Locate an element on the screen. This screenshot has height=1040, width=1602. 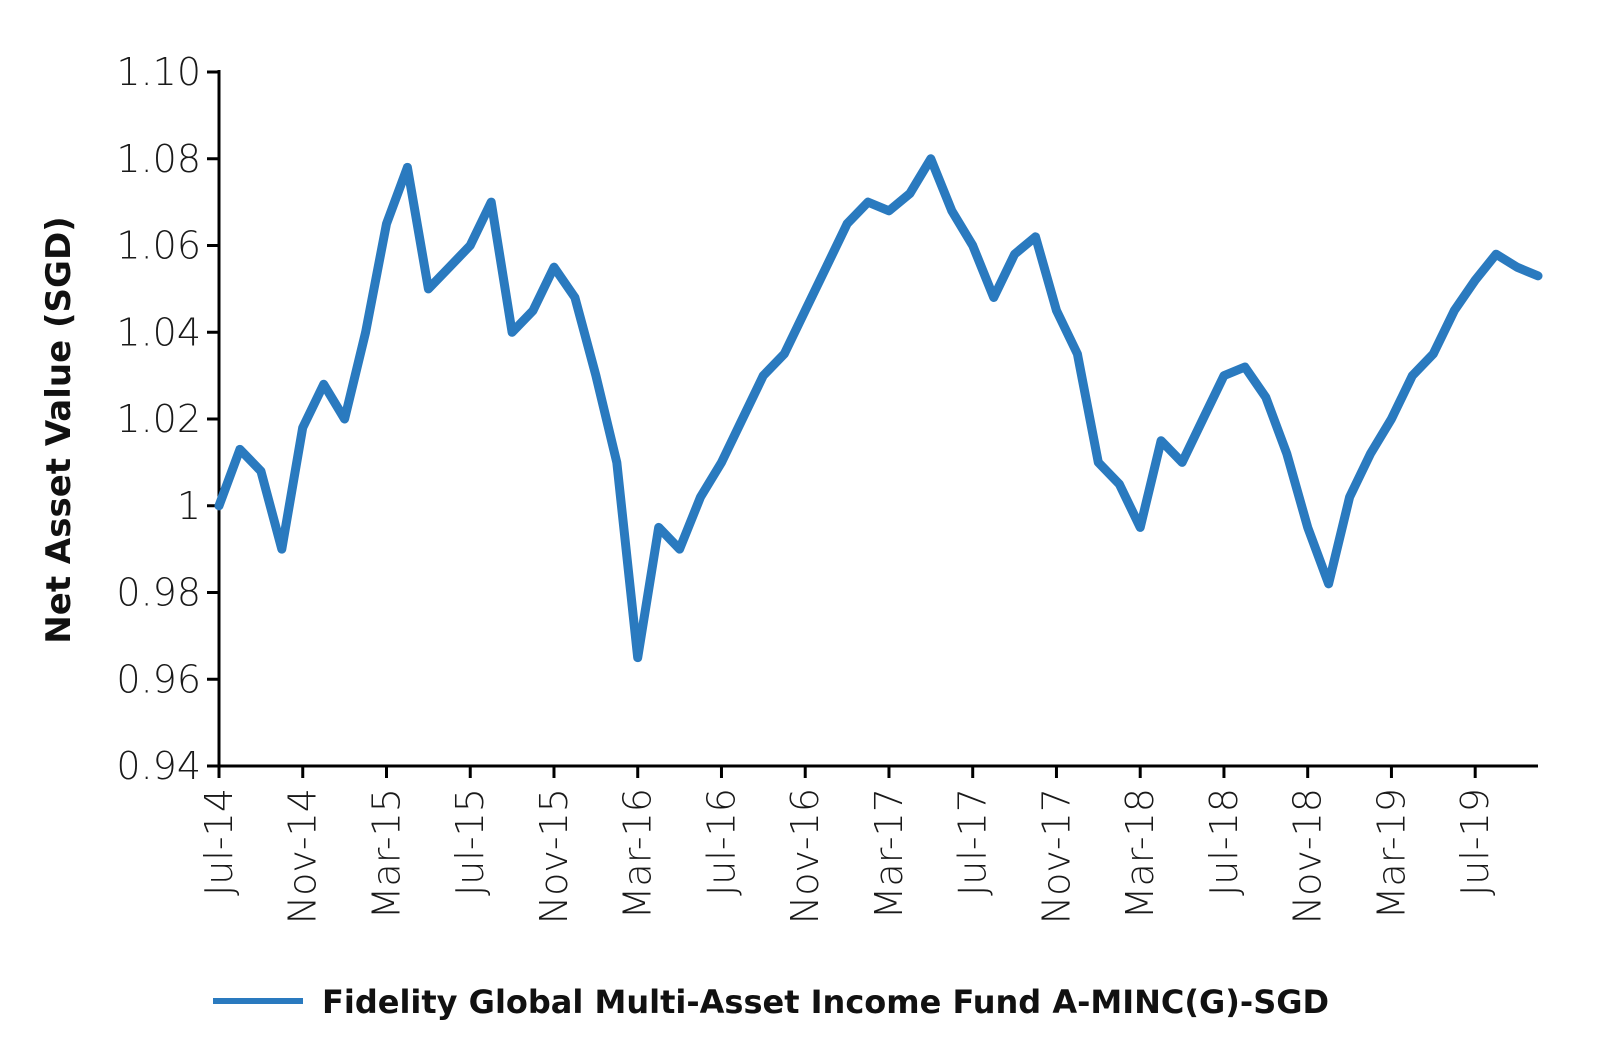
x-tick-label: Mar-19 is located at coordinates (1391, 853).